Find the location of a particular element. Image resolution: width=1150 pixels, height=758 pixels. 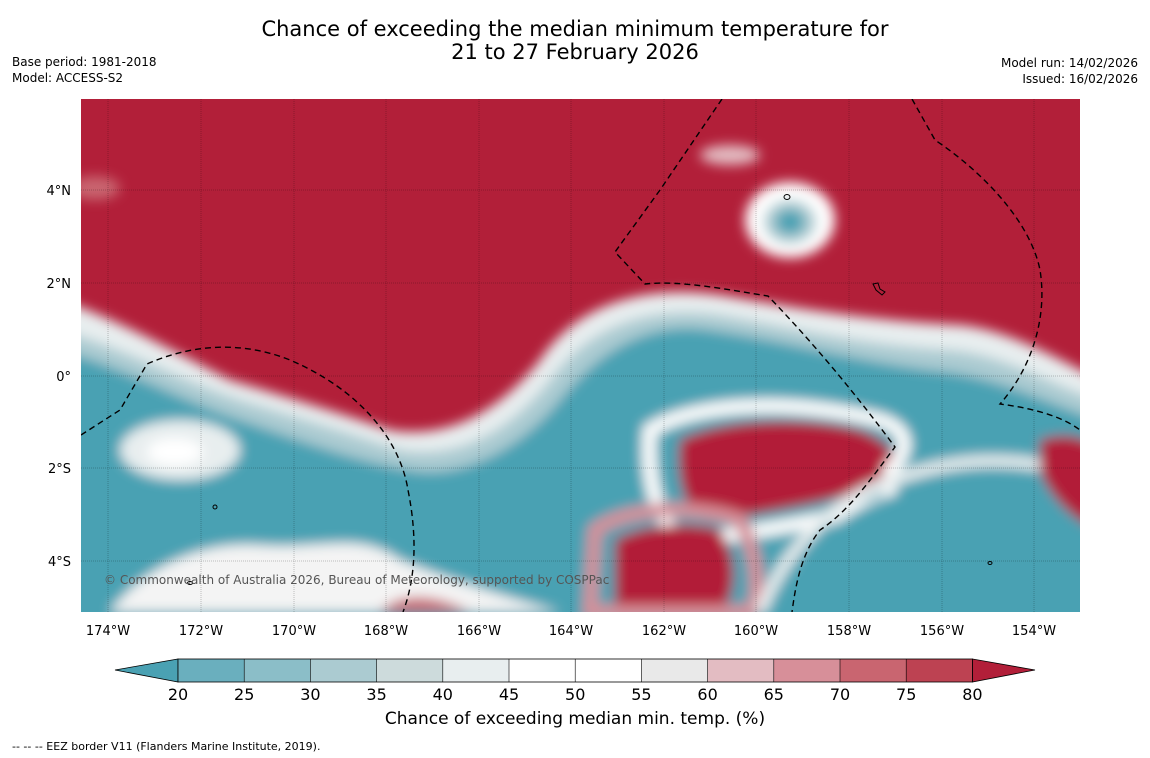

title-line-2: 21 to 27 February 2026 is located at coordinates (575, 52).